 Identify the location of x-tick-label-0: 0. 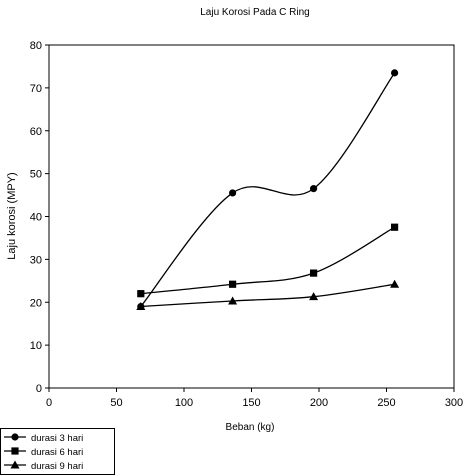
(49, 403).